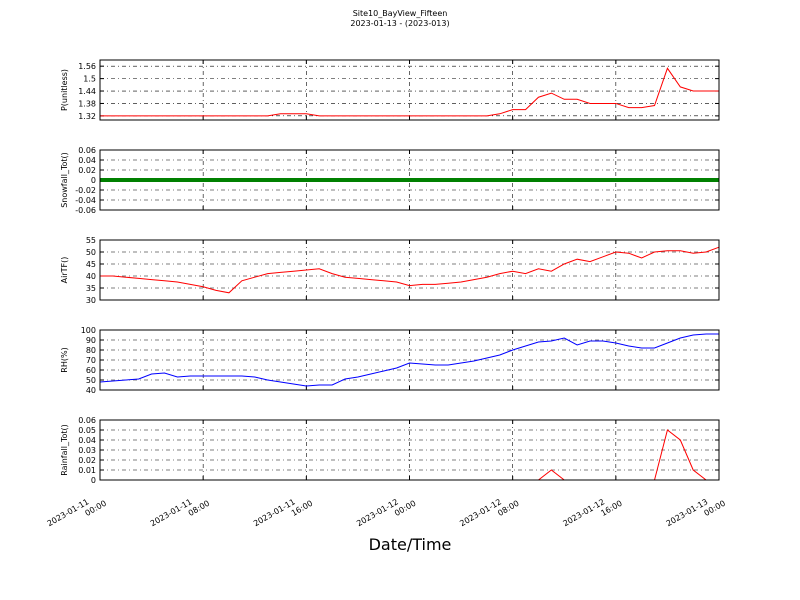 Image resolution: width=800 pixels, height=600 pixels. Describe the element at coordinates (87, 66) in the screenshot. I see `y-tick-label: 1.56` at that location.